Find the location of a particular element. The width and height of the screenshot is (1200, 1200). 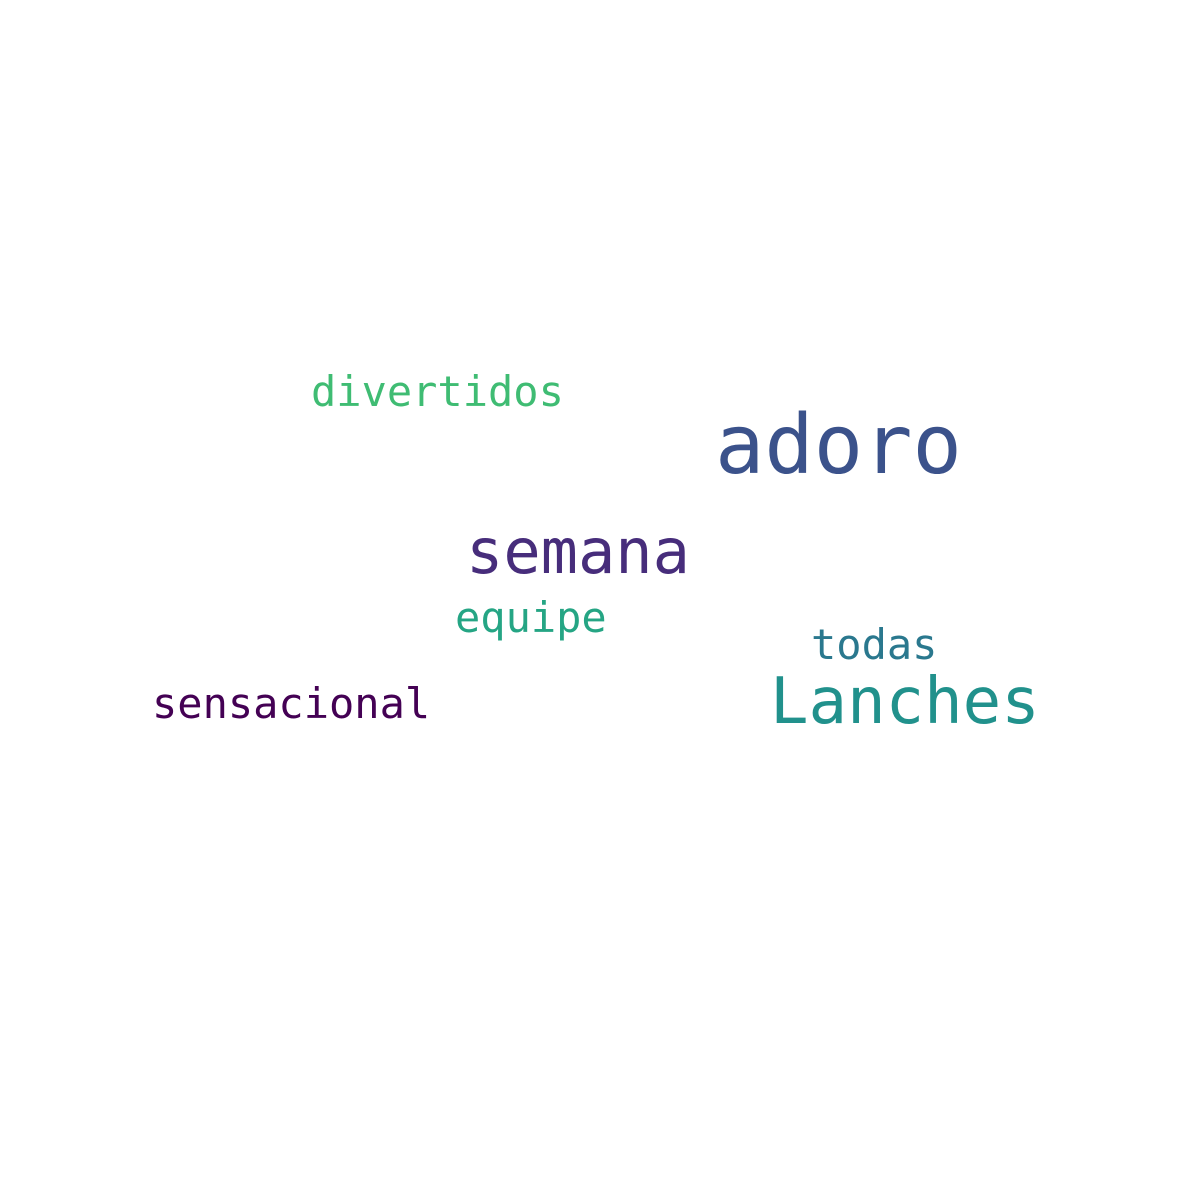

word-todas: todas is located at coordinates (874, 644).